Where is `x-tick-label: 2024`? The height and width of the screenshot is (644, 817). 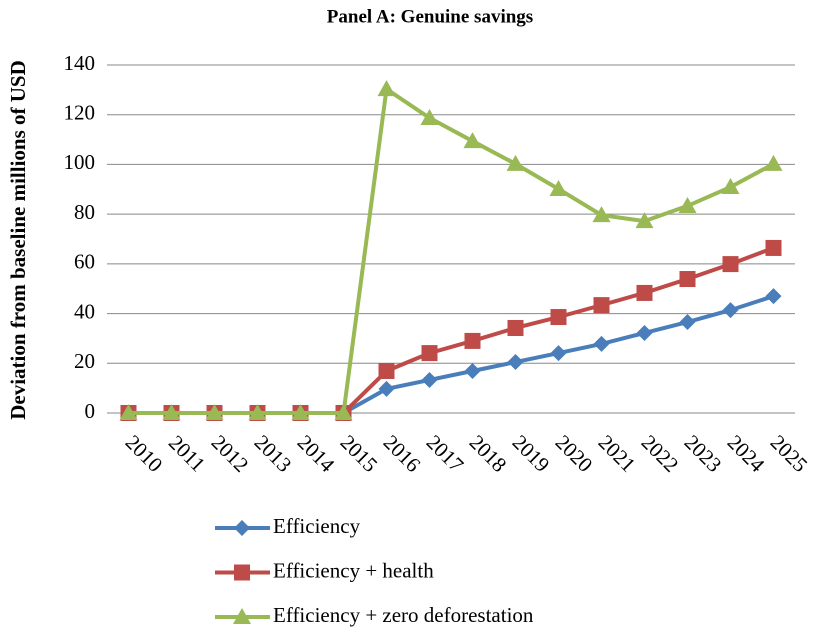
x-tick-label: 2024 is located at coordinates (746, 453).